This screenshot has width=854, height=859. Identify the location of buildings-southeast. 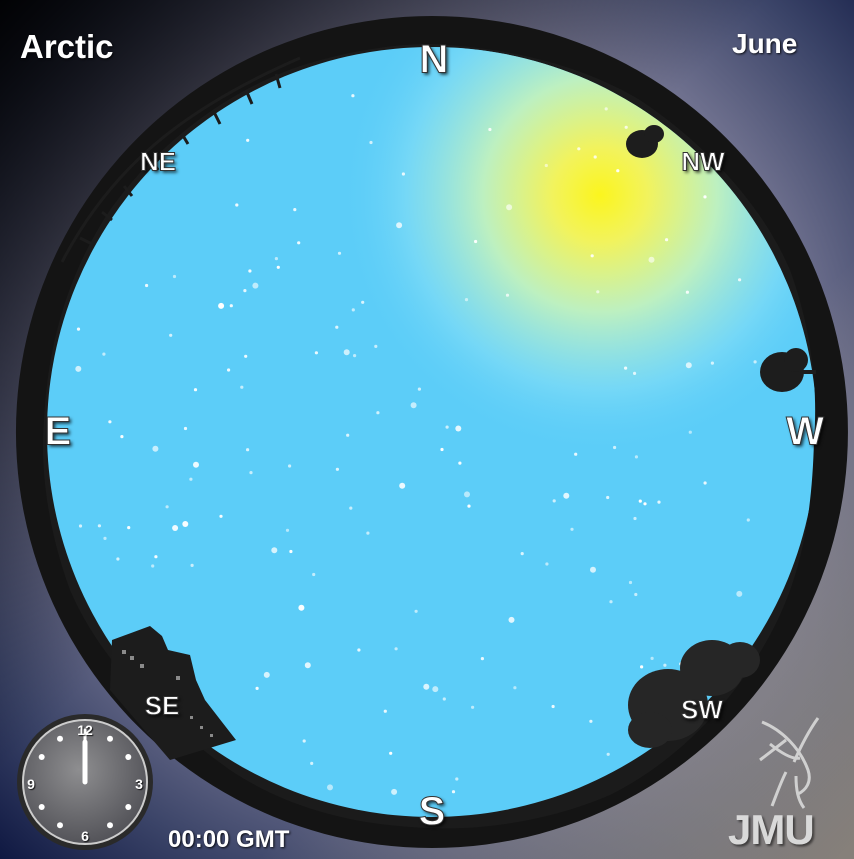
(173, 693).